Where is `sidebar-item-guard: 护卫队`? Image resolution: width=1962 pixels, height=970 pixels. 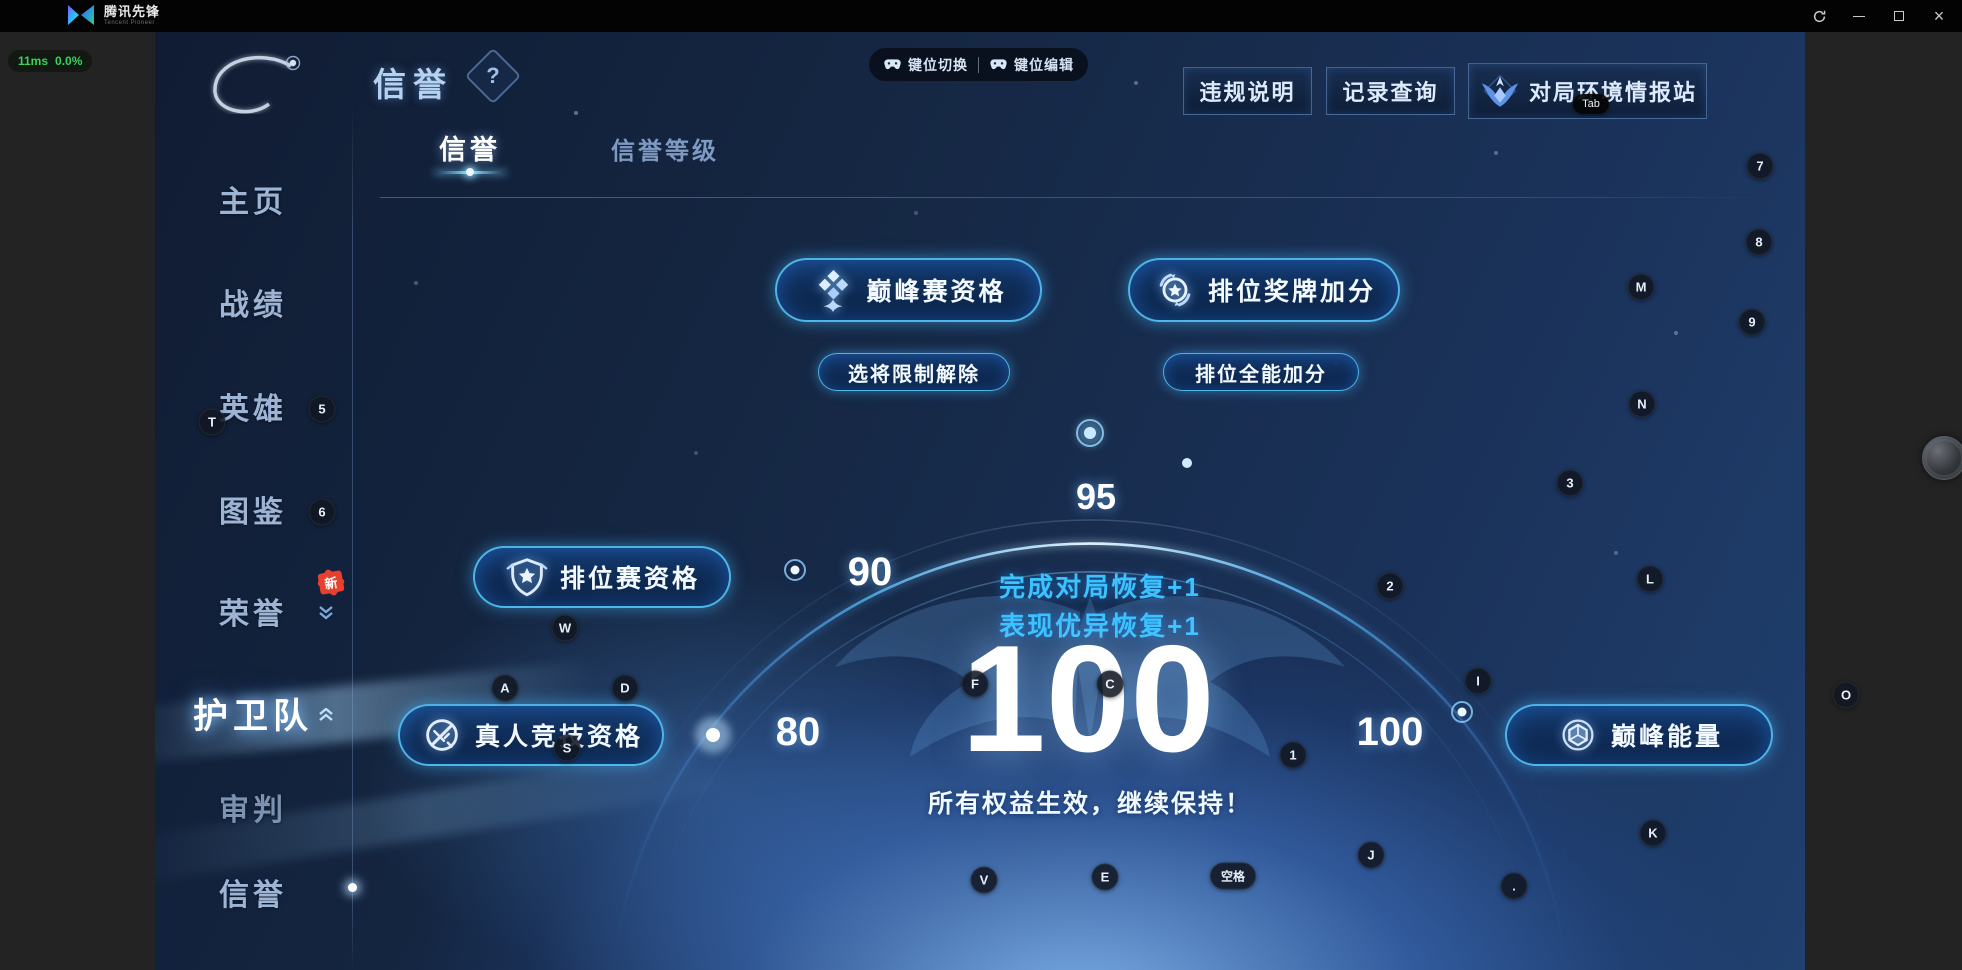 sidebar-item-guard: 护卫队 is located at coordinates (252, 716).